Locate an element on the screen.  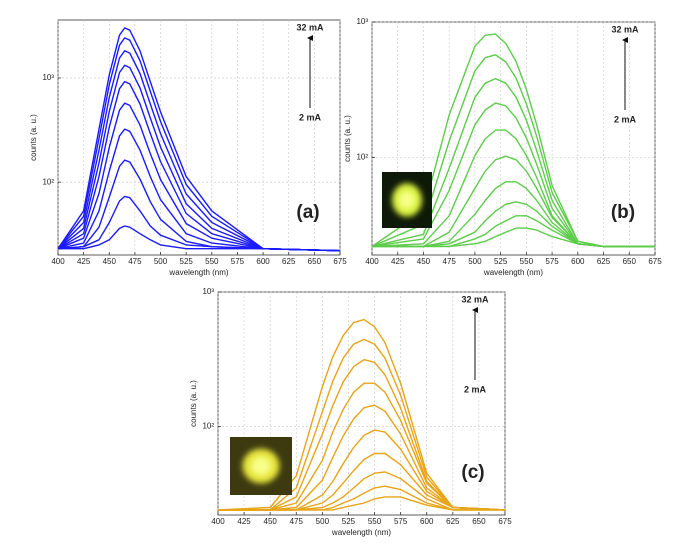
panel-label: (b) is located at coordinates (623, 212).